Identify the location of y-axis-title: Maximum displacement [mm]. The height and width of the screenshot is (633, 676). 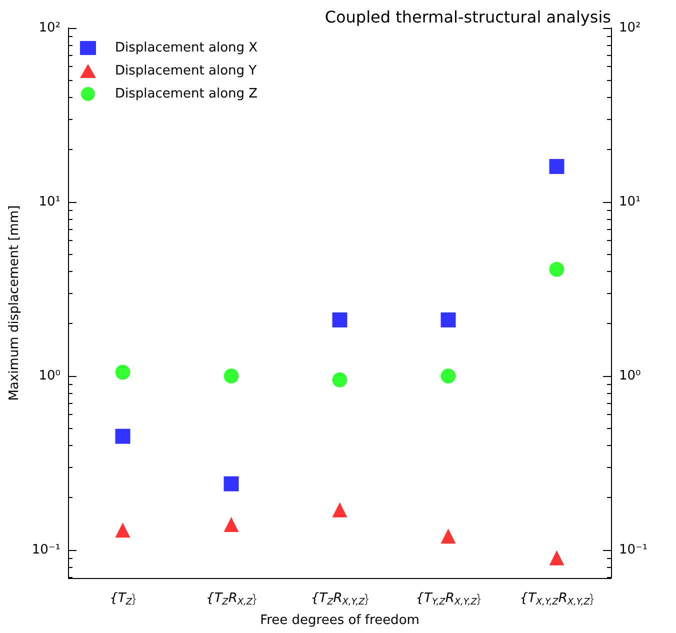
(14, 303).